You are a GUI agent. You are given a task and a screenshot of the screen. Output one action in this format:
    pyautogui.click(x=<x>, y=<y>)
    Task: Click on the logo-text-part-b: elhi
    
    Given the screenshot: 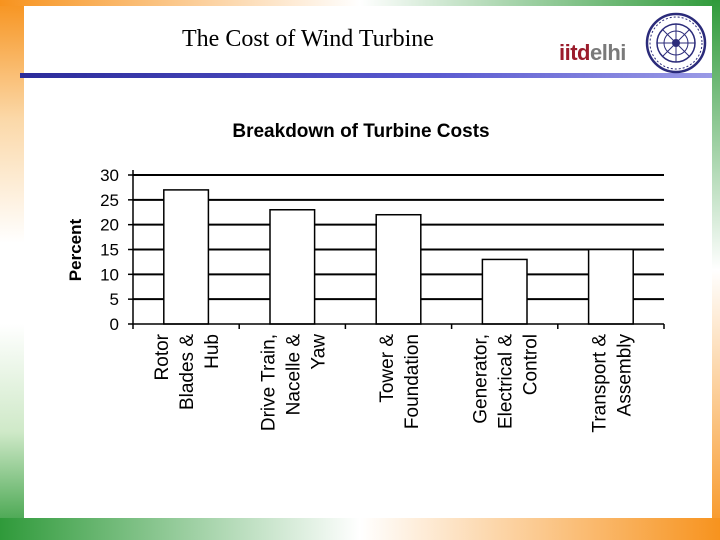 What is the action you would take?
    pyautogui.click(x=608, y=52)
    